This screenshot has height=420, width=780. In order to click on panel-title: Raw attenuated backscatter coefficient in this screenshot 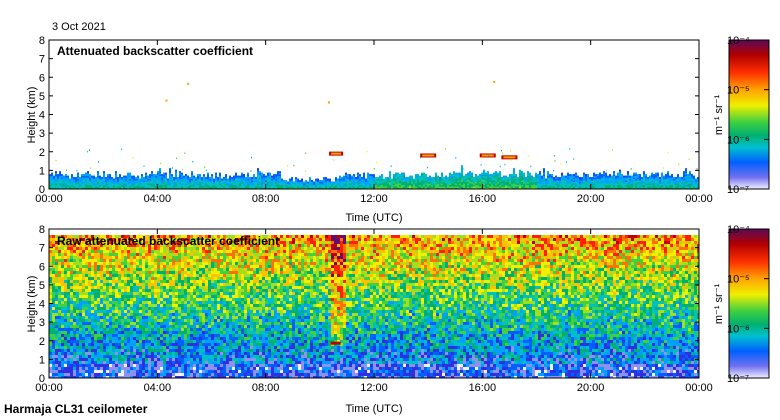, I will do `click(168, 241)`.